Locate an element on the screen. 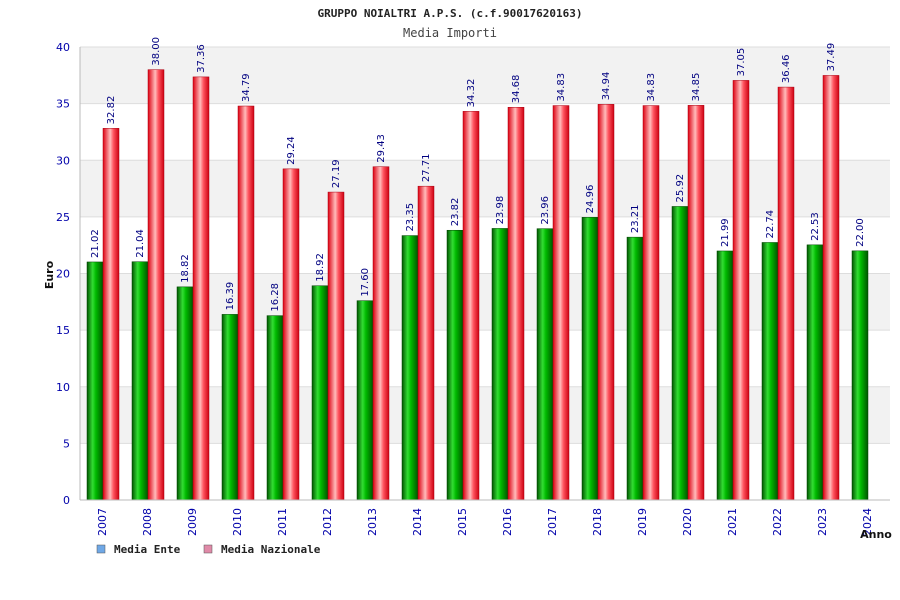  bar-value-label: 38.00 is located at coordinates (156, 51).